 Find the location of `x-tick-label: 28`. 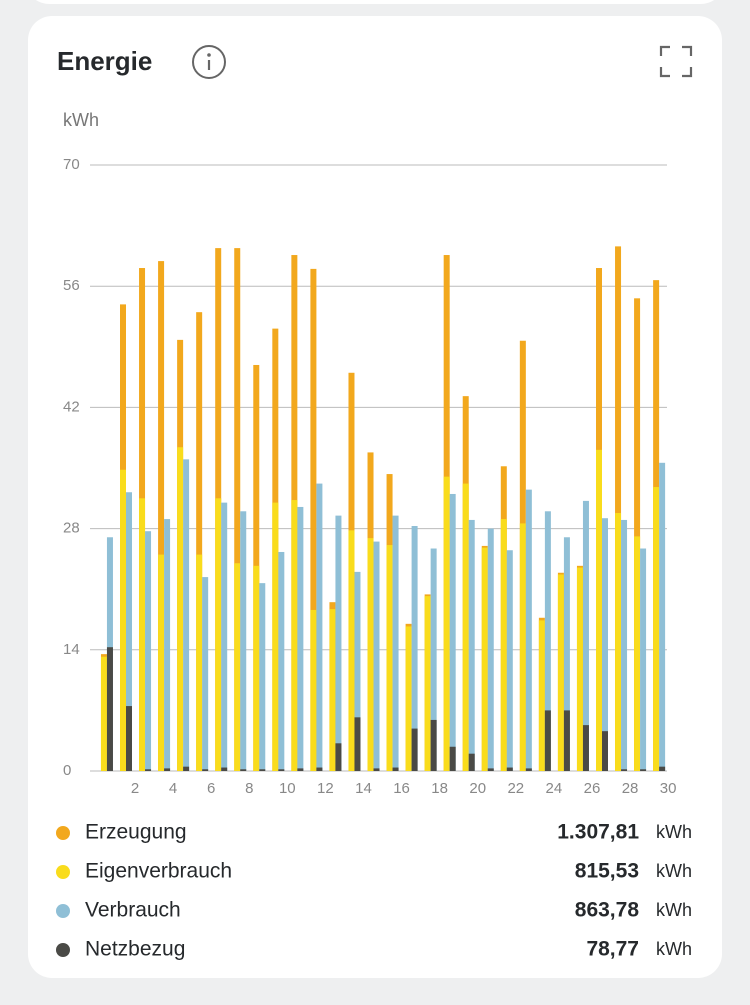

x-tick-label: 28 is located at coordinates (630, 788).